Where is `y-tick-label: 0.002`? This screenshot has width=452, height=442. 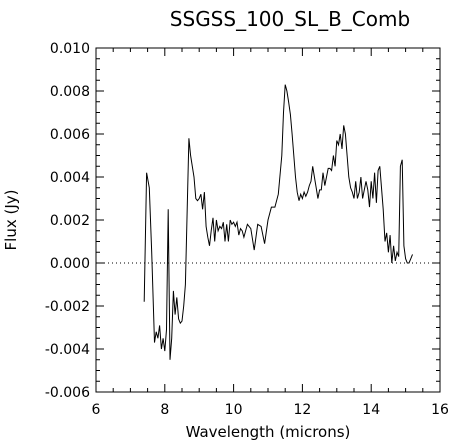 y-tick-label: 0.002 is located at coordinates (70, 221).